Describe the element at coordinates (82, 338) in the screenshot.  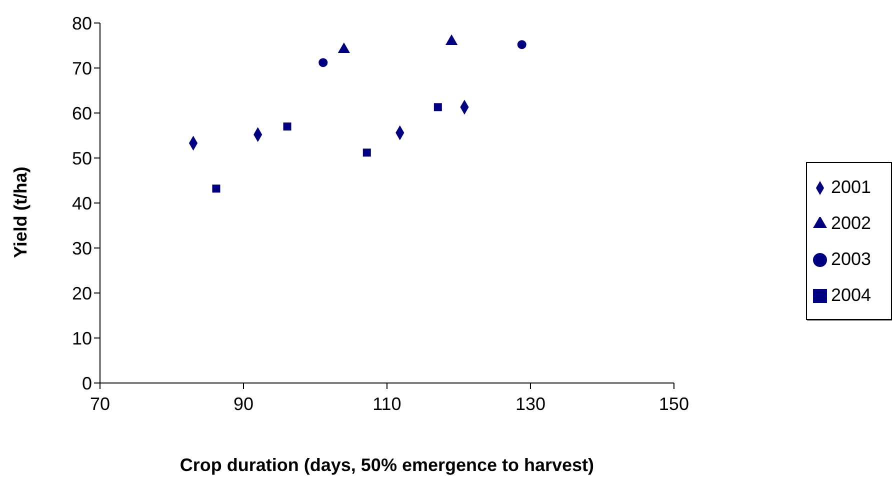
I see `y-tick-label: 10` at that location.